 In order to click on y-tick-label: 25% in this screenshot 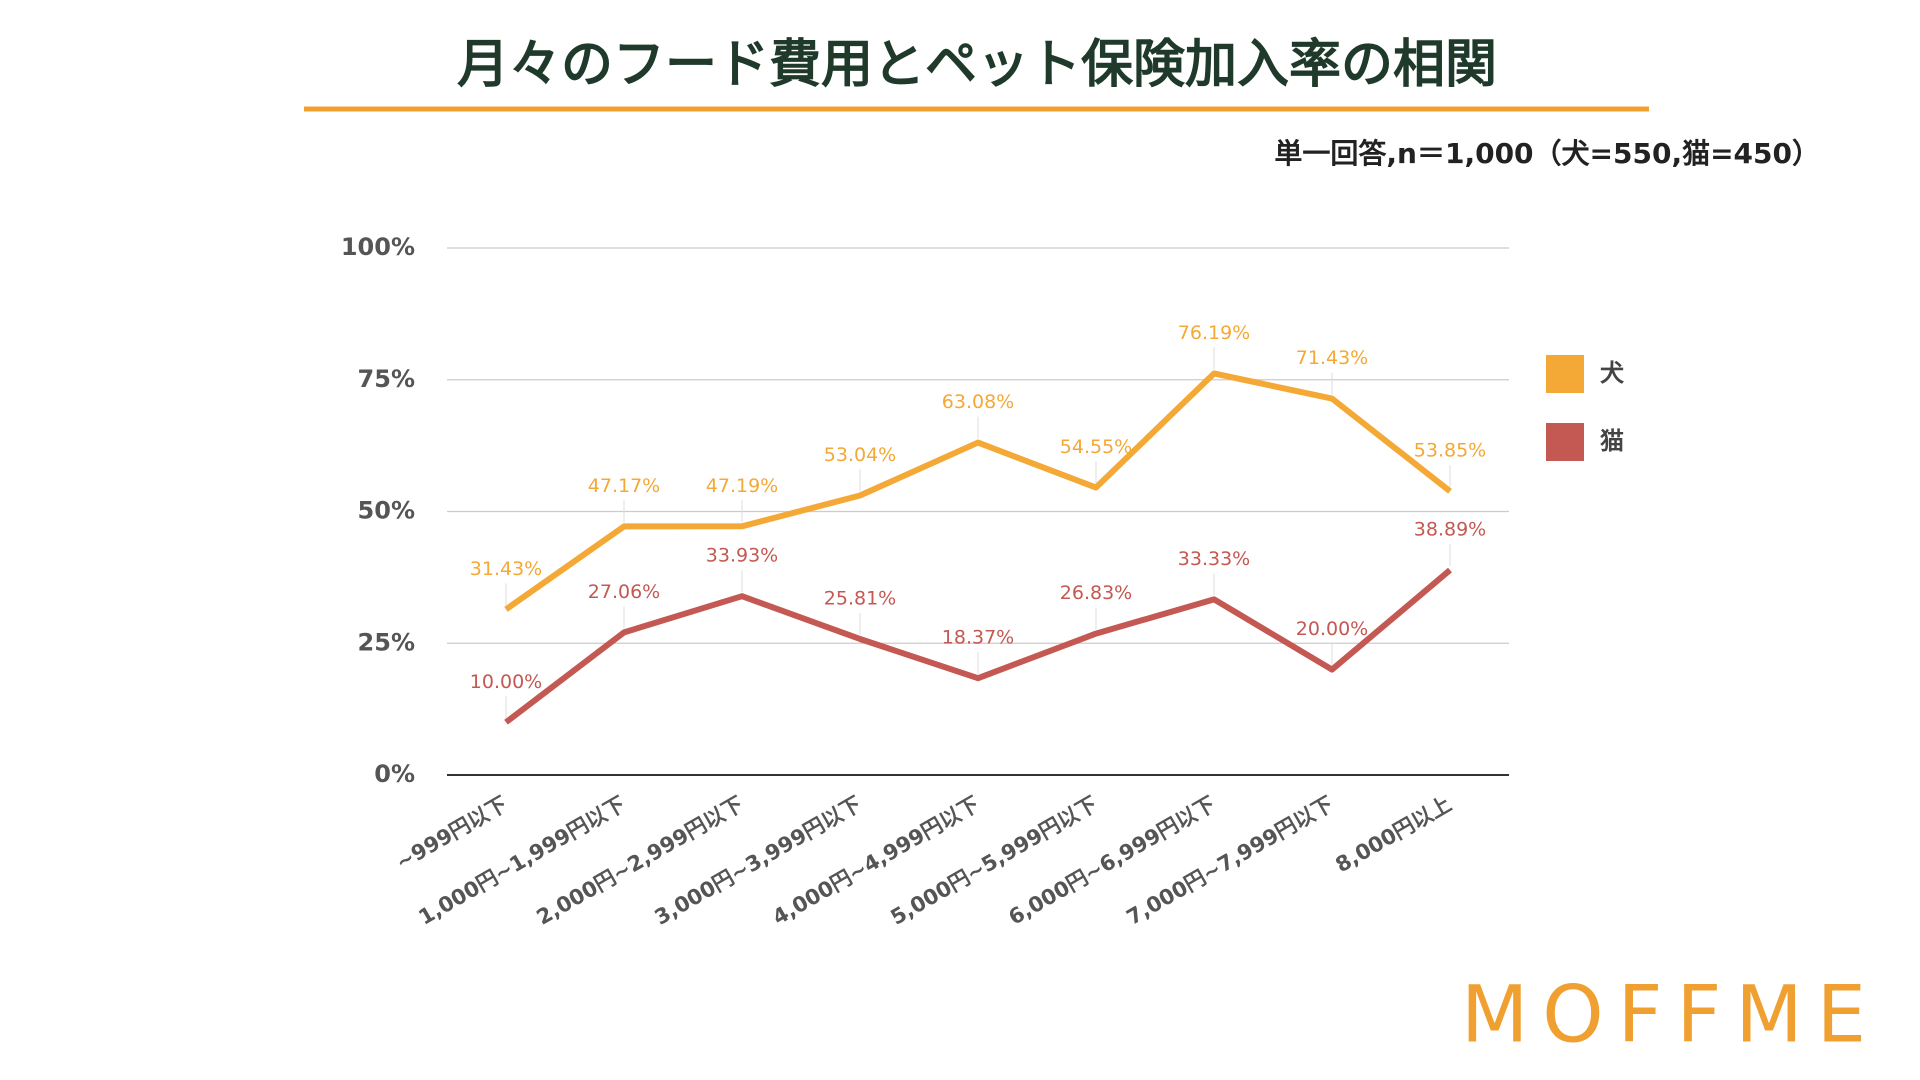, I will do `click(386, 642)`.